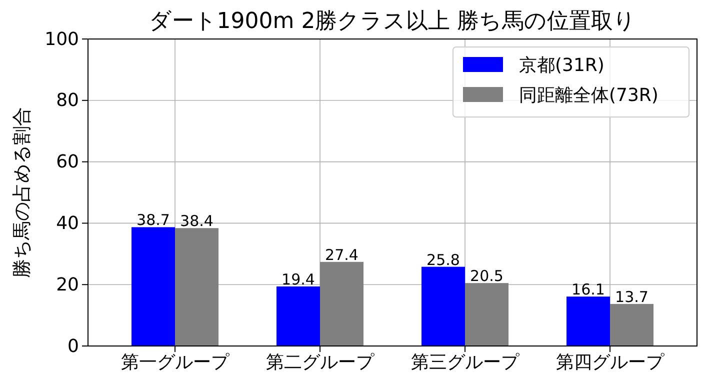 This screenshot has height=386, width=706. Describe the element at coordinates (443, 259) in the screenshot. I see `data-label: 25.8` at that location.